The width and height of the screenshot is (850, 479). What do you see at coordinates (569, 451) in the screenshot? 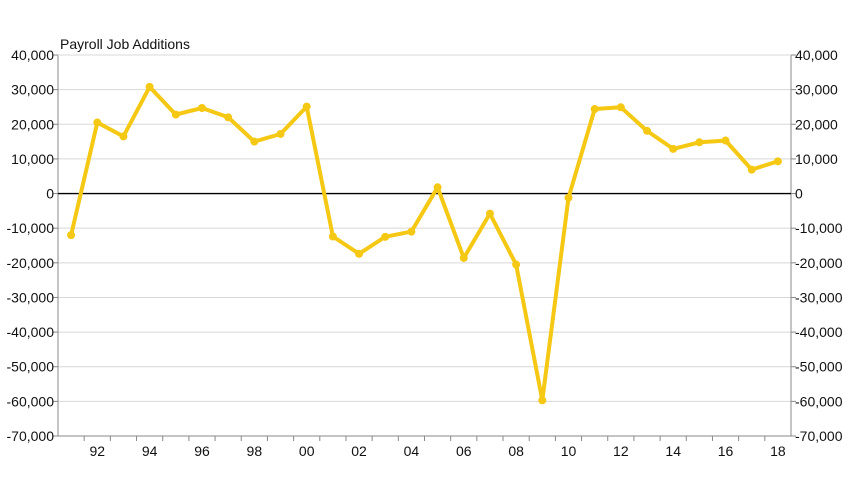
I see `x-tick-label: 10` at bounding box center [569, 451].